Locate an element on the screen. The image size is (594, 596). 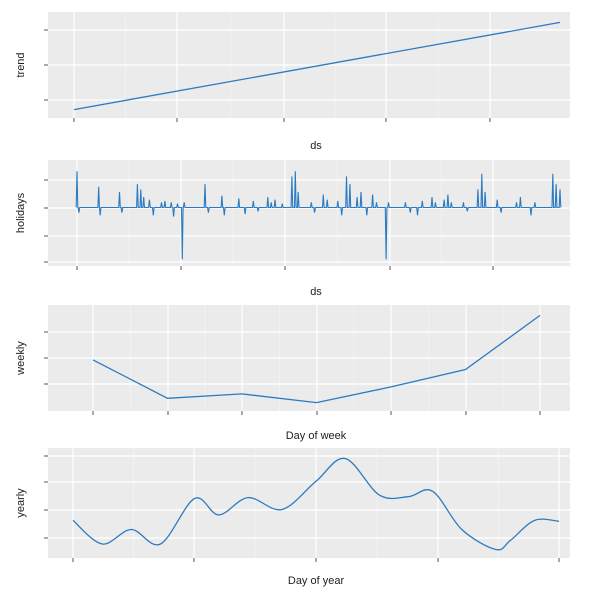
weekly-series-line is located at coordinates (316, 359).